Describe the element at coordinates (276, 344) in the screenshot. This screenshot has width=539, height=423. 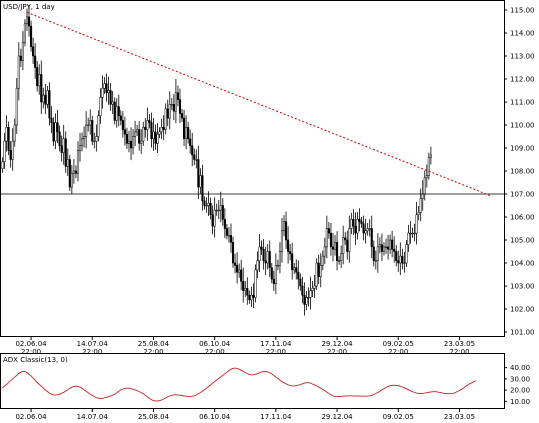
I see `price-x-tick-date: 17.11.04` at that location.